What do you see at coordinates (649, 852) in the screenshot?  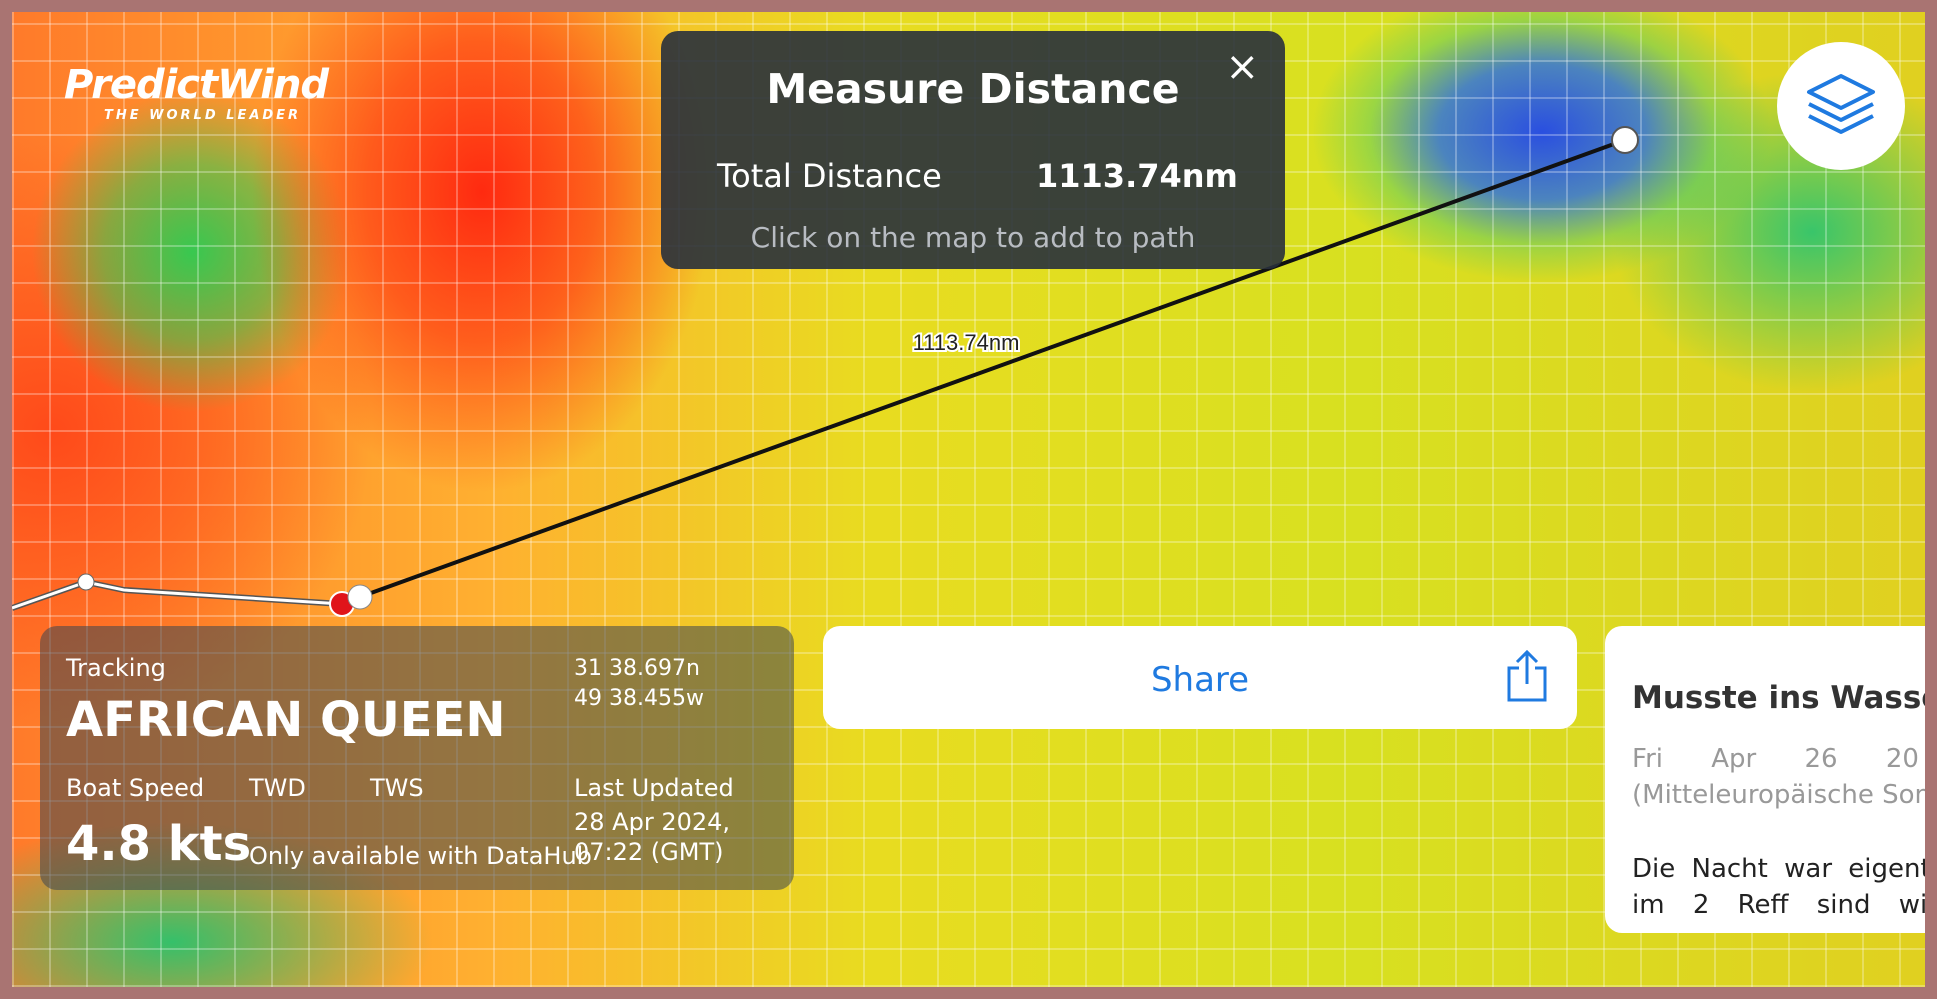 I see `updated-time: 07:22 (GMT)` at bounding box center [649, 852].